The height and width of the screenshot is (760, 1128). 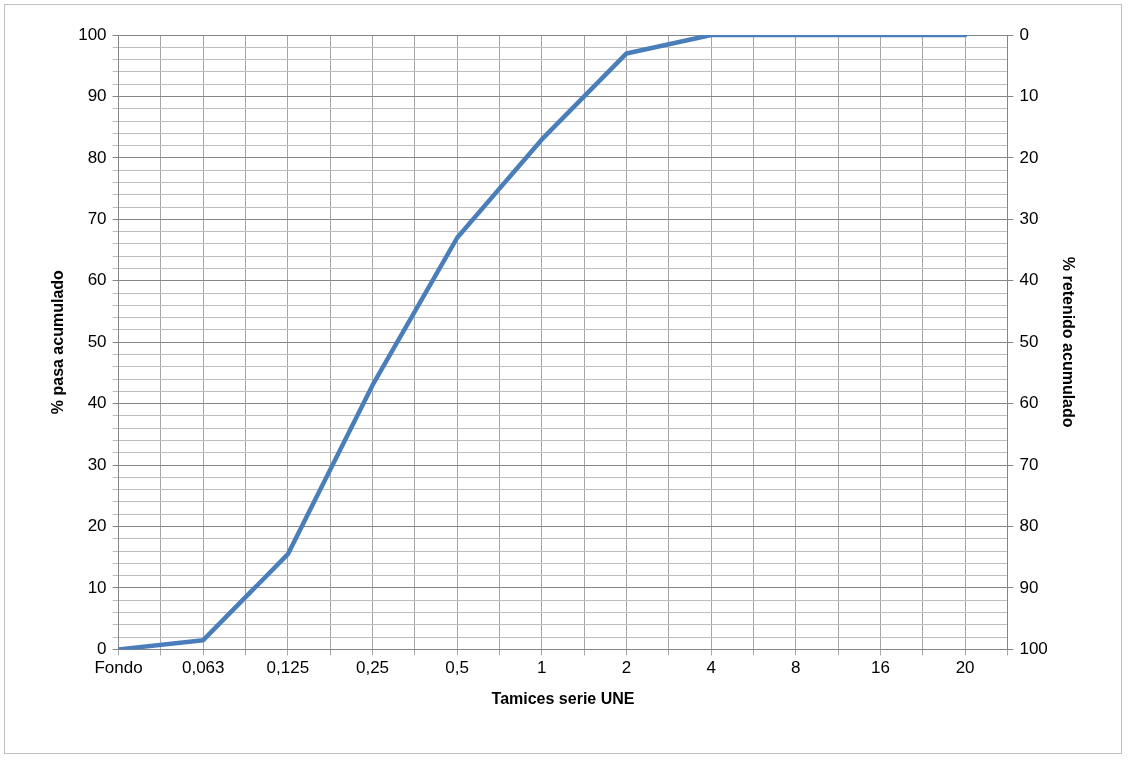 I want to click on x-tick-label: 0,5, so click(x=457, y=668).